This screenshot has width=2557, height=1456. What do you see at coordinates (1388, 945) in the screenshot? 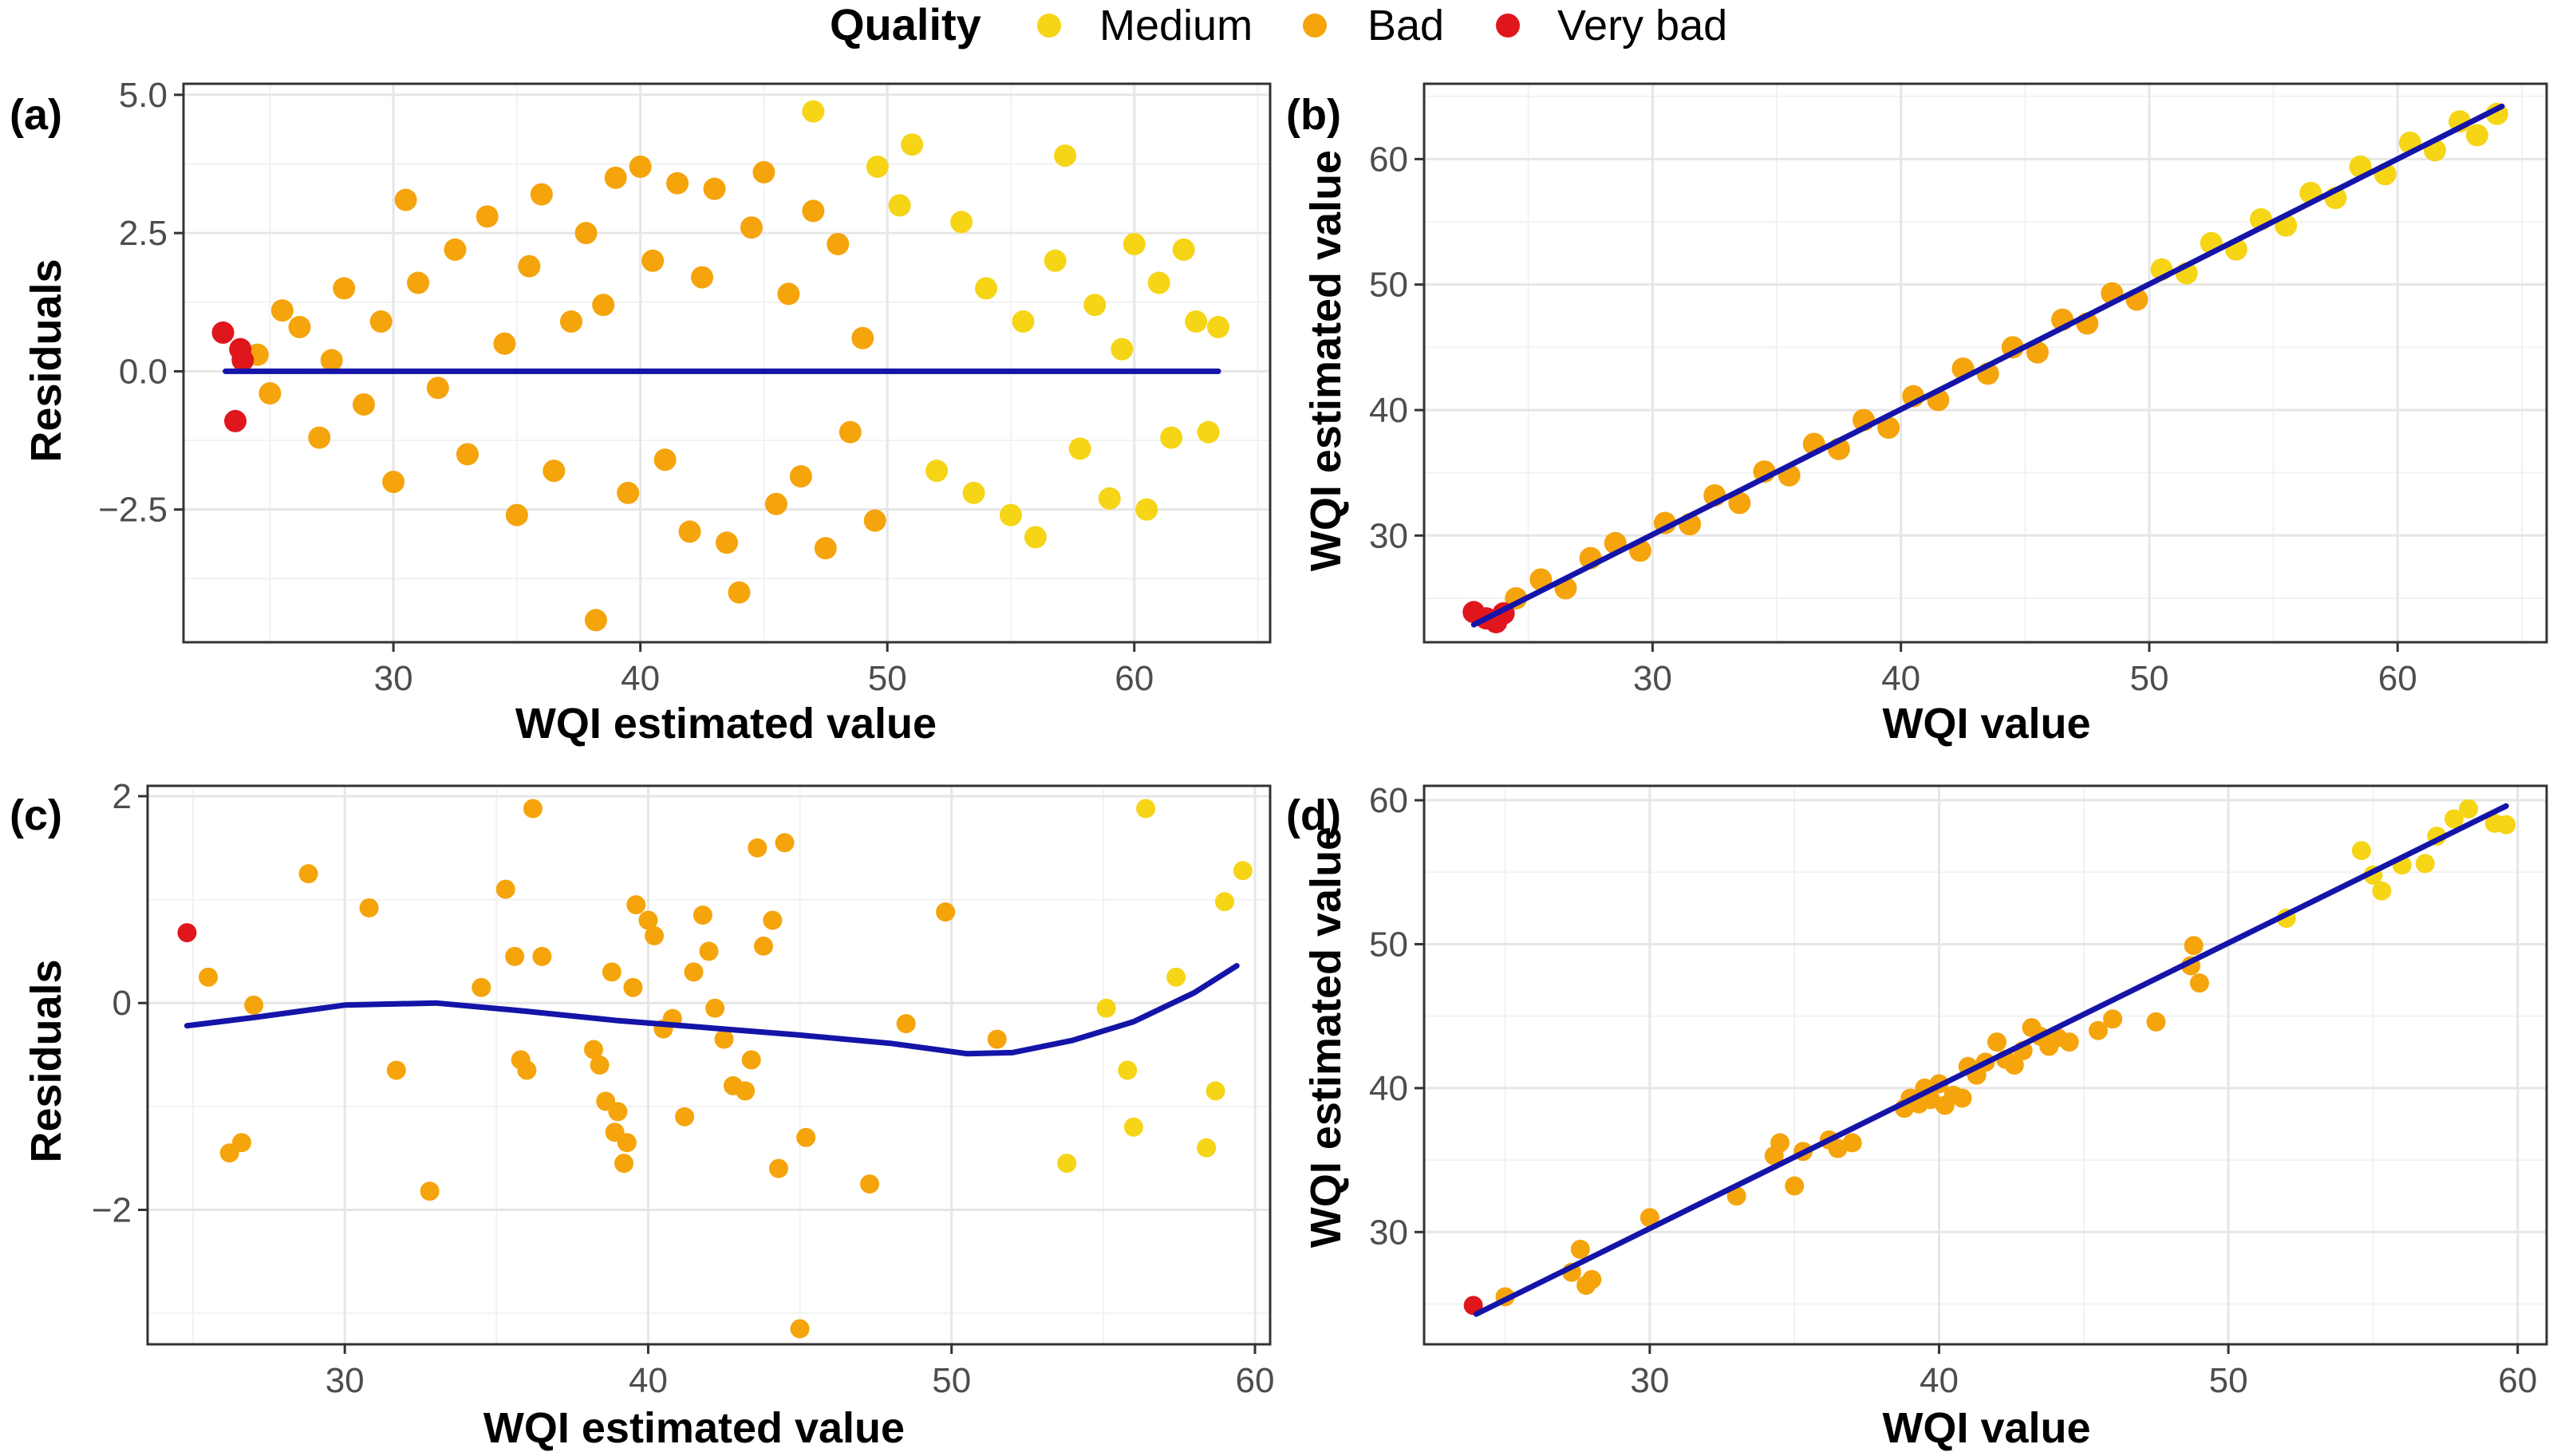
I see `panel-d-ytick-label: 50` at bounding box center [1388, 945].